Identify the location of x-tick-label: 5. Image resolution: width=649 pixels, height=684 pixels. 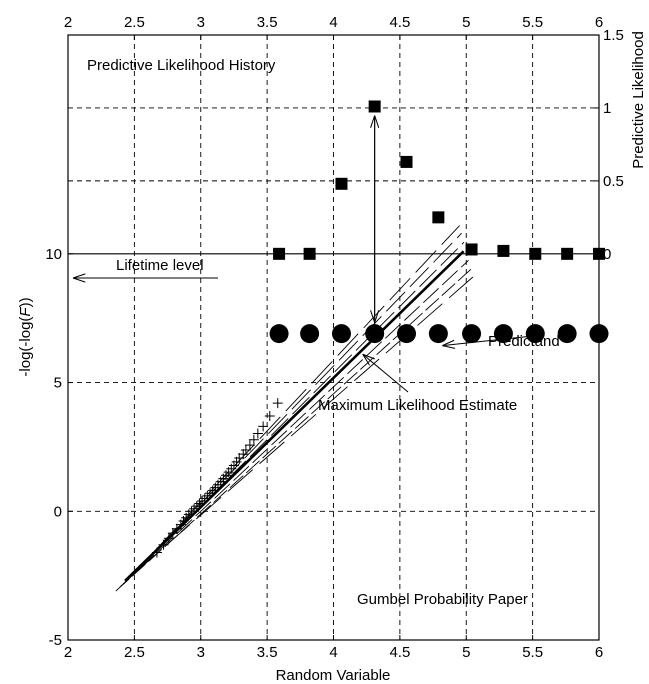
(466, 652).